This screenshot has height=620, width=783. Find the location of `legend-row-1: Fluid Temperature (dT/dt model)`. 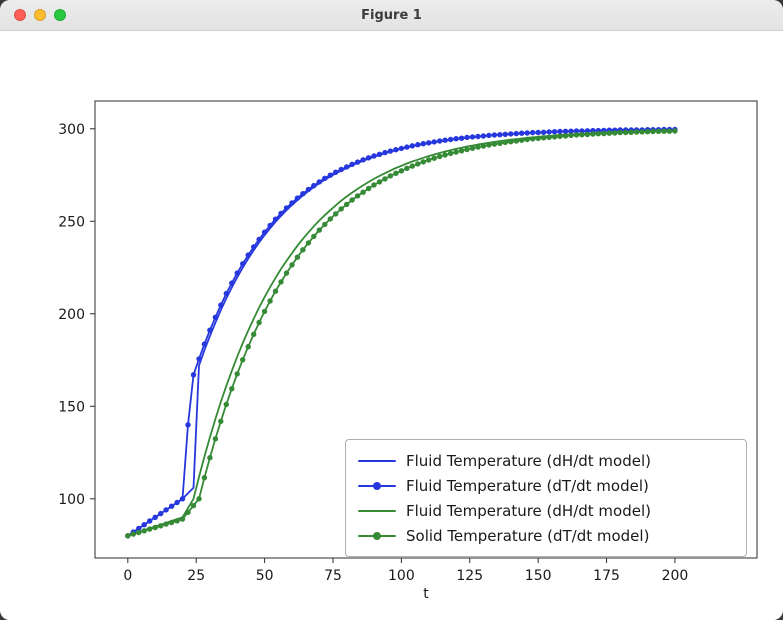

legend-row-1: Fluid Temperature (dT/dt model) is located at coordinates (547, 485).